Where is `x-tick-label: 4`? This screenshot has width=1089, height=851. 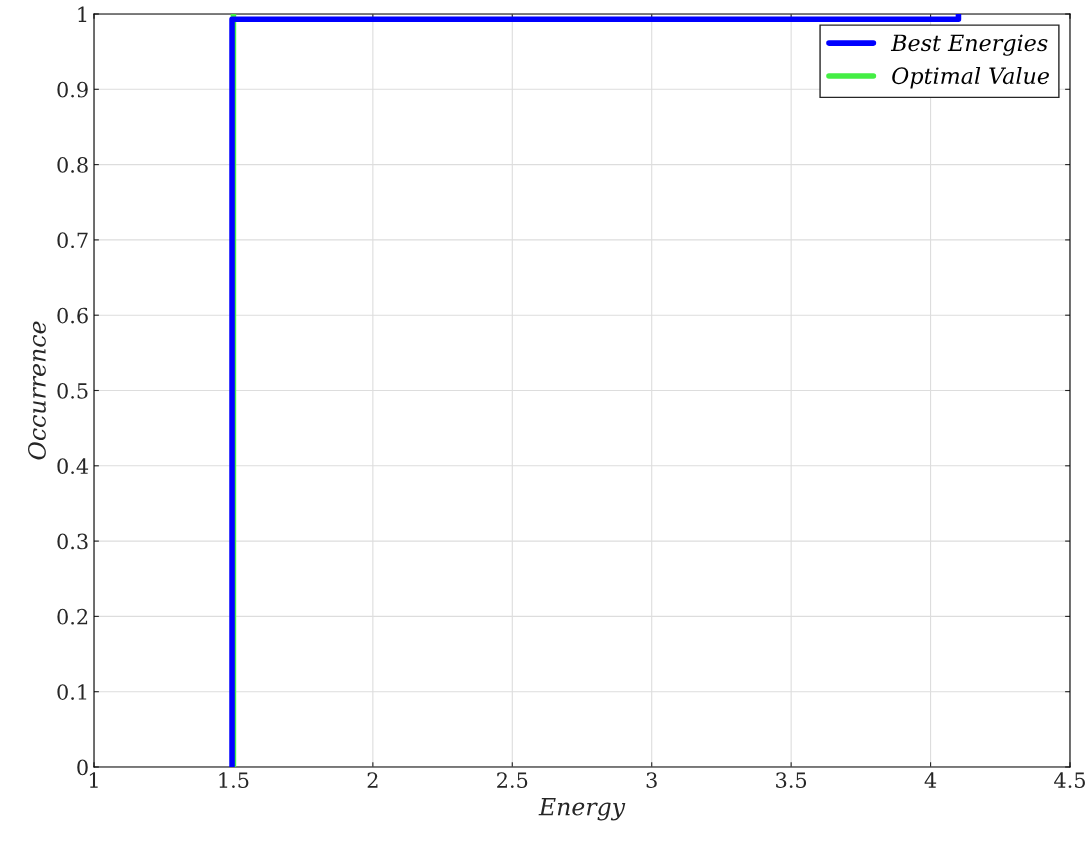
x-tick-label: 4 is located at coordinates (930, 780).